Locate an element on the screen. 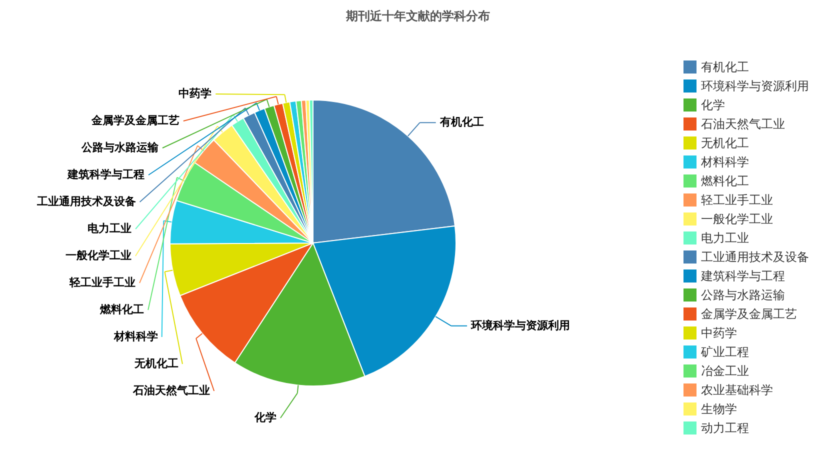 Image resolution: width=836 pixels, height=457 pixels. category-label: 环境科学与资源利用 is located at coordinates (755, 86).